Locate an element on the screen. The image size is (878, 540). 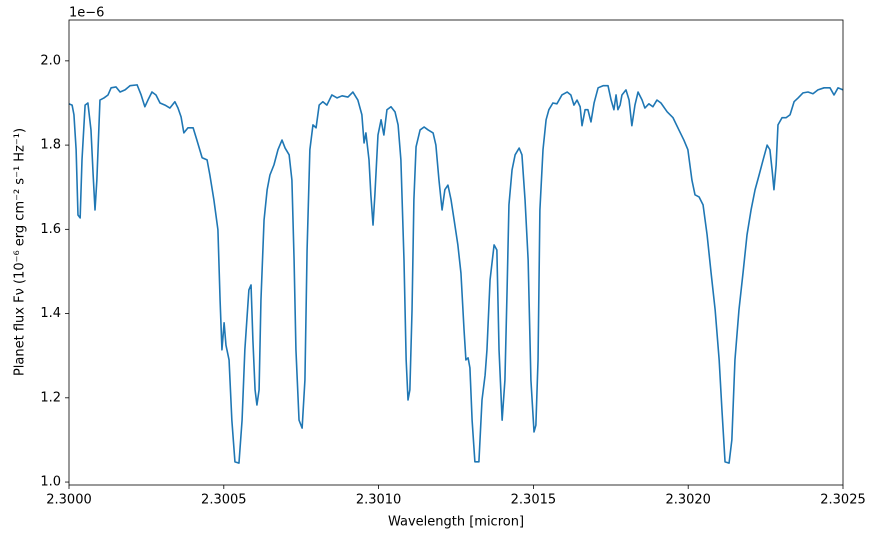
x-axis-label: Wavelength [micron] is located at coordinates (456, 522).